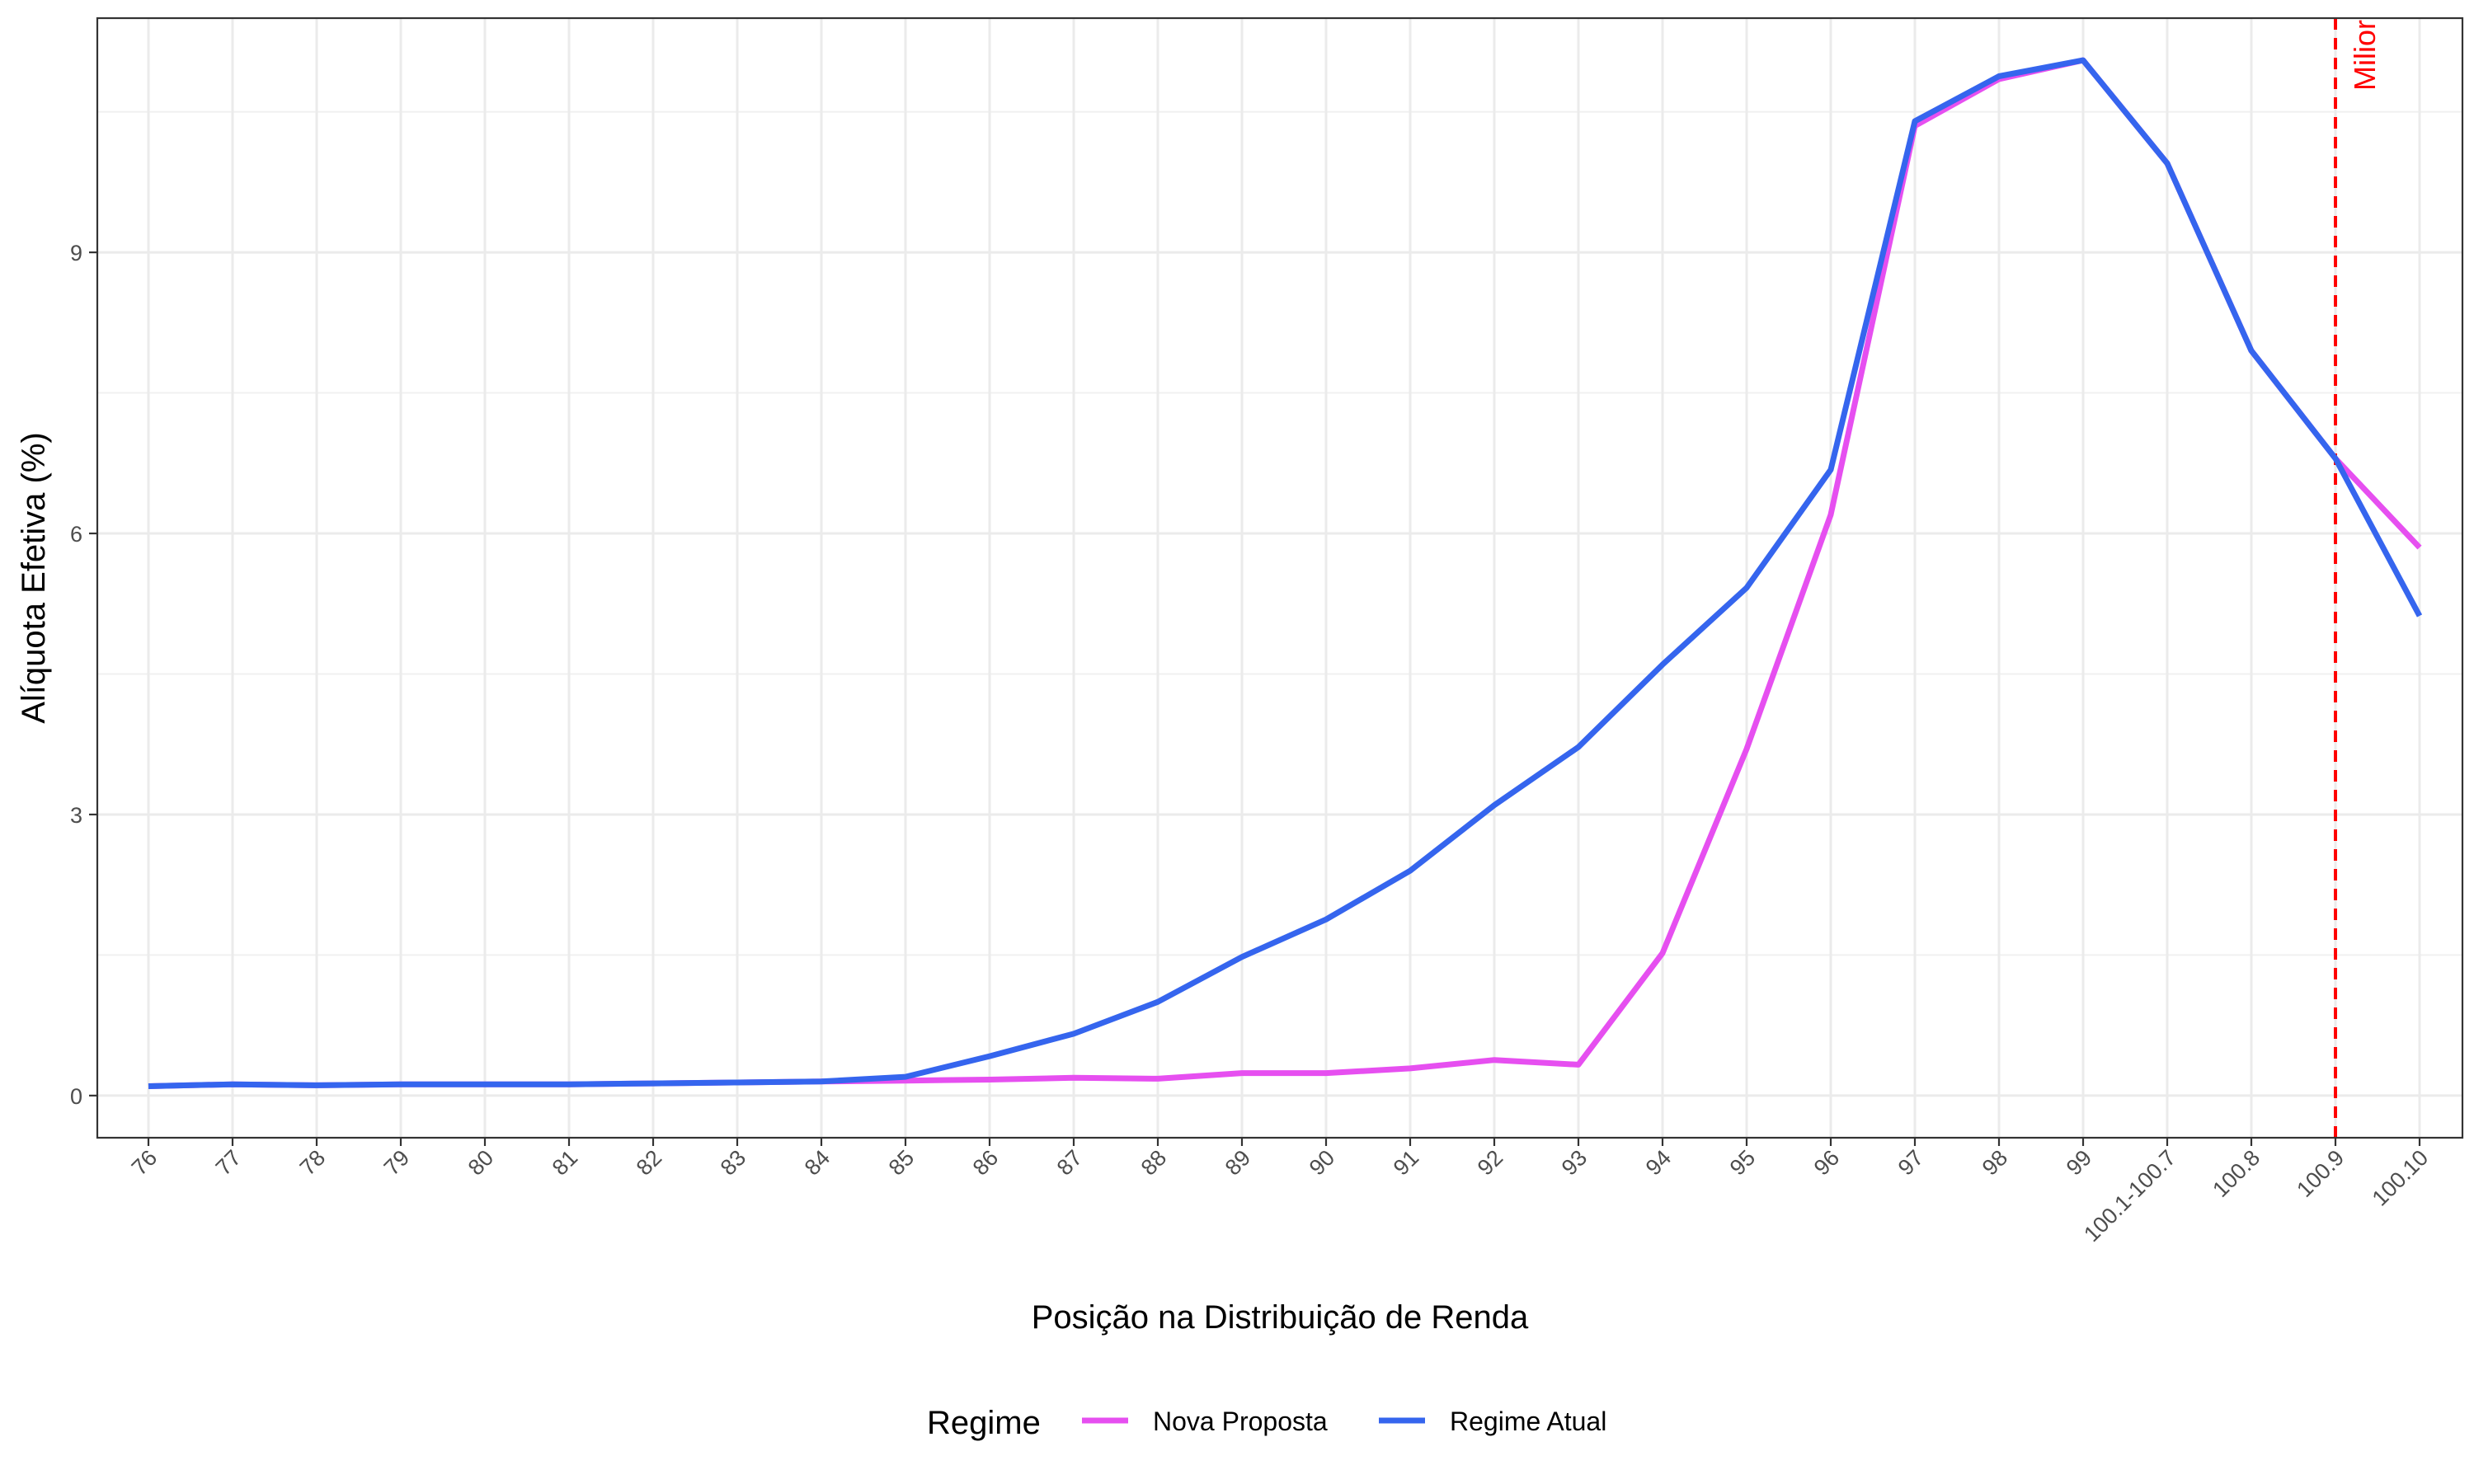 The width and height of the screenshot is (2474, 1484). What do you see at coordinates (2365, 55) in the screenshot?
I see `annotation-label: Milior` at bounding box center [2365, 55].